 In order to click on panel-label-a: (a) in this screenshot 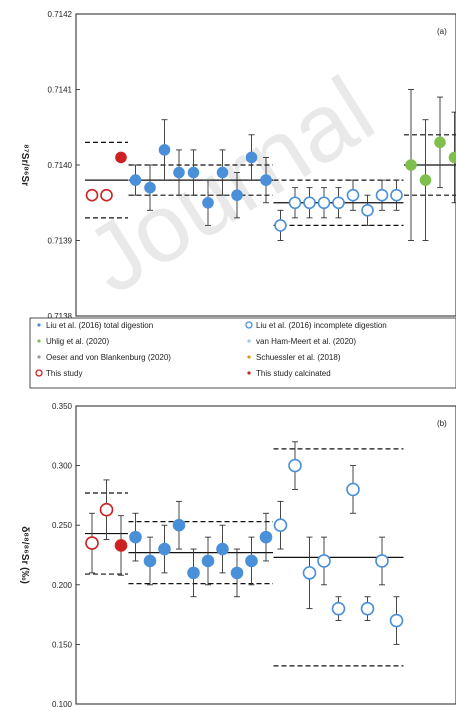, I will do `click(442, 31)`.